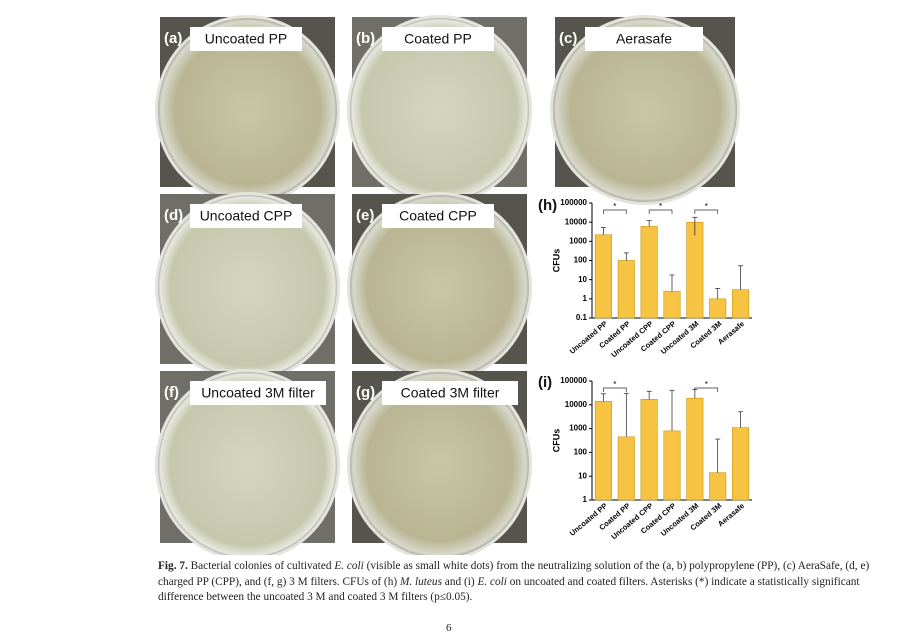 The height and width of the screenshot is (634, 900). Describe the element at coordinates (459, 581) in the screenshot. I see `caption-text: and (i)` at that location.